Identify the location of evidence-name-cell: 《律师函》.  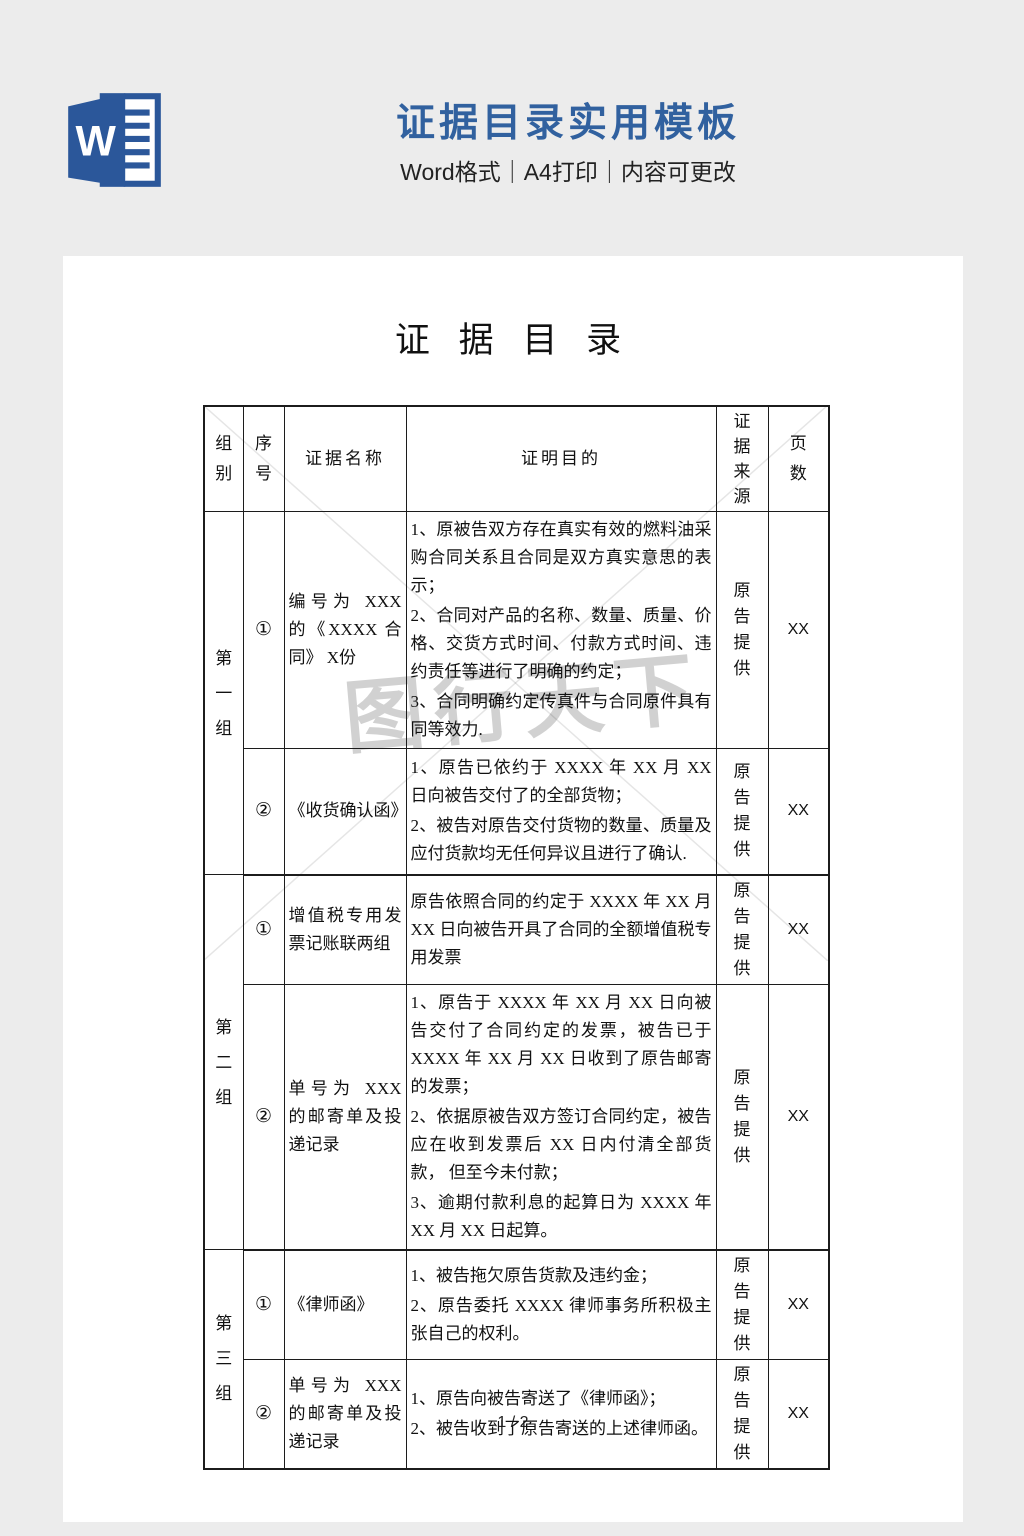
(345, 1304).